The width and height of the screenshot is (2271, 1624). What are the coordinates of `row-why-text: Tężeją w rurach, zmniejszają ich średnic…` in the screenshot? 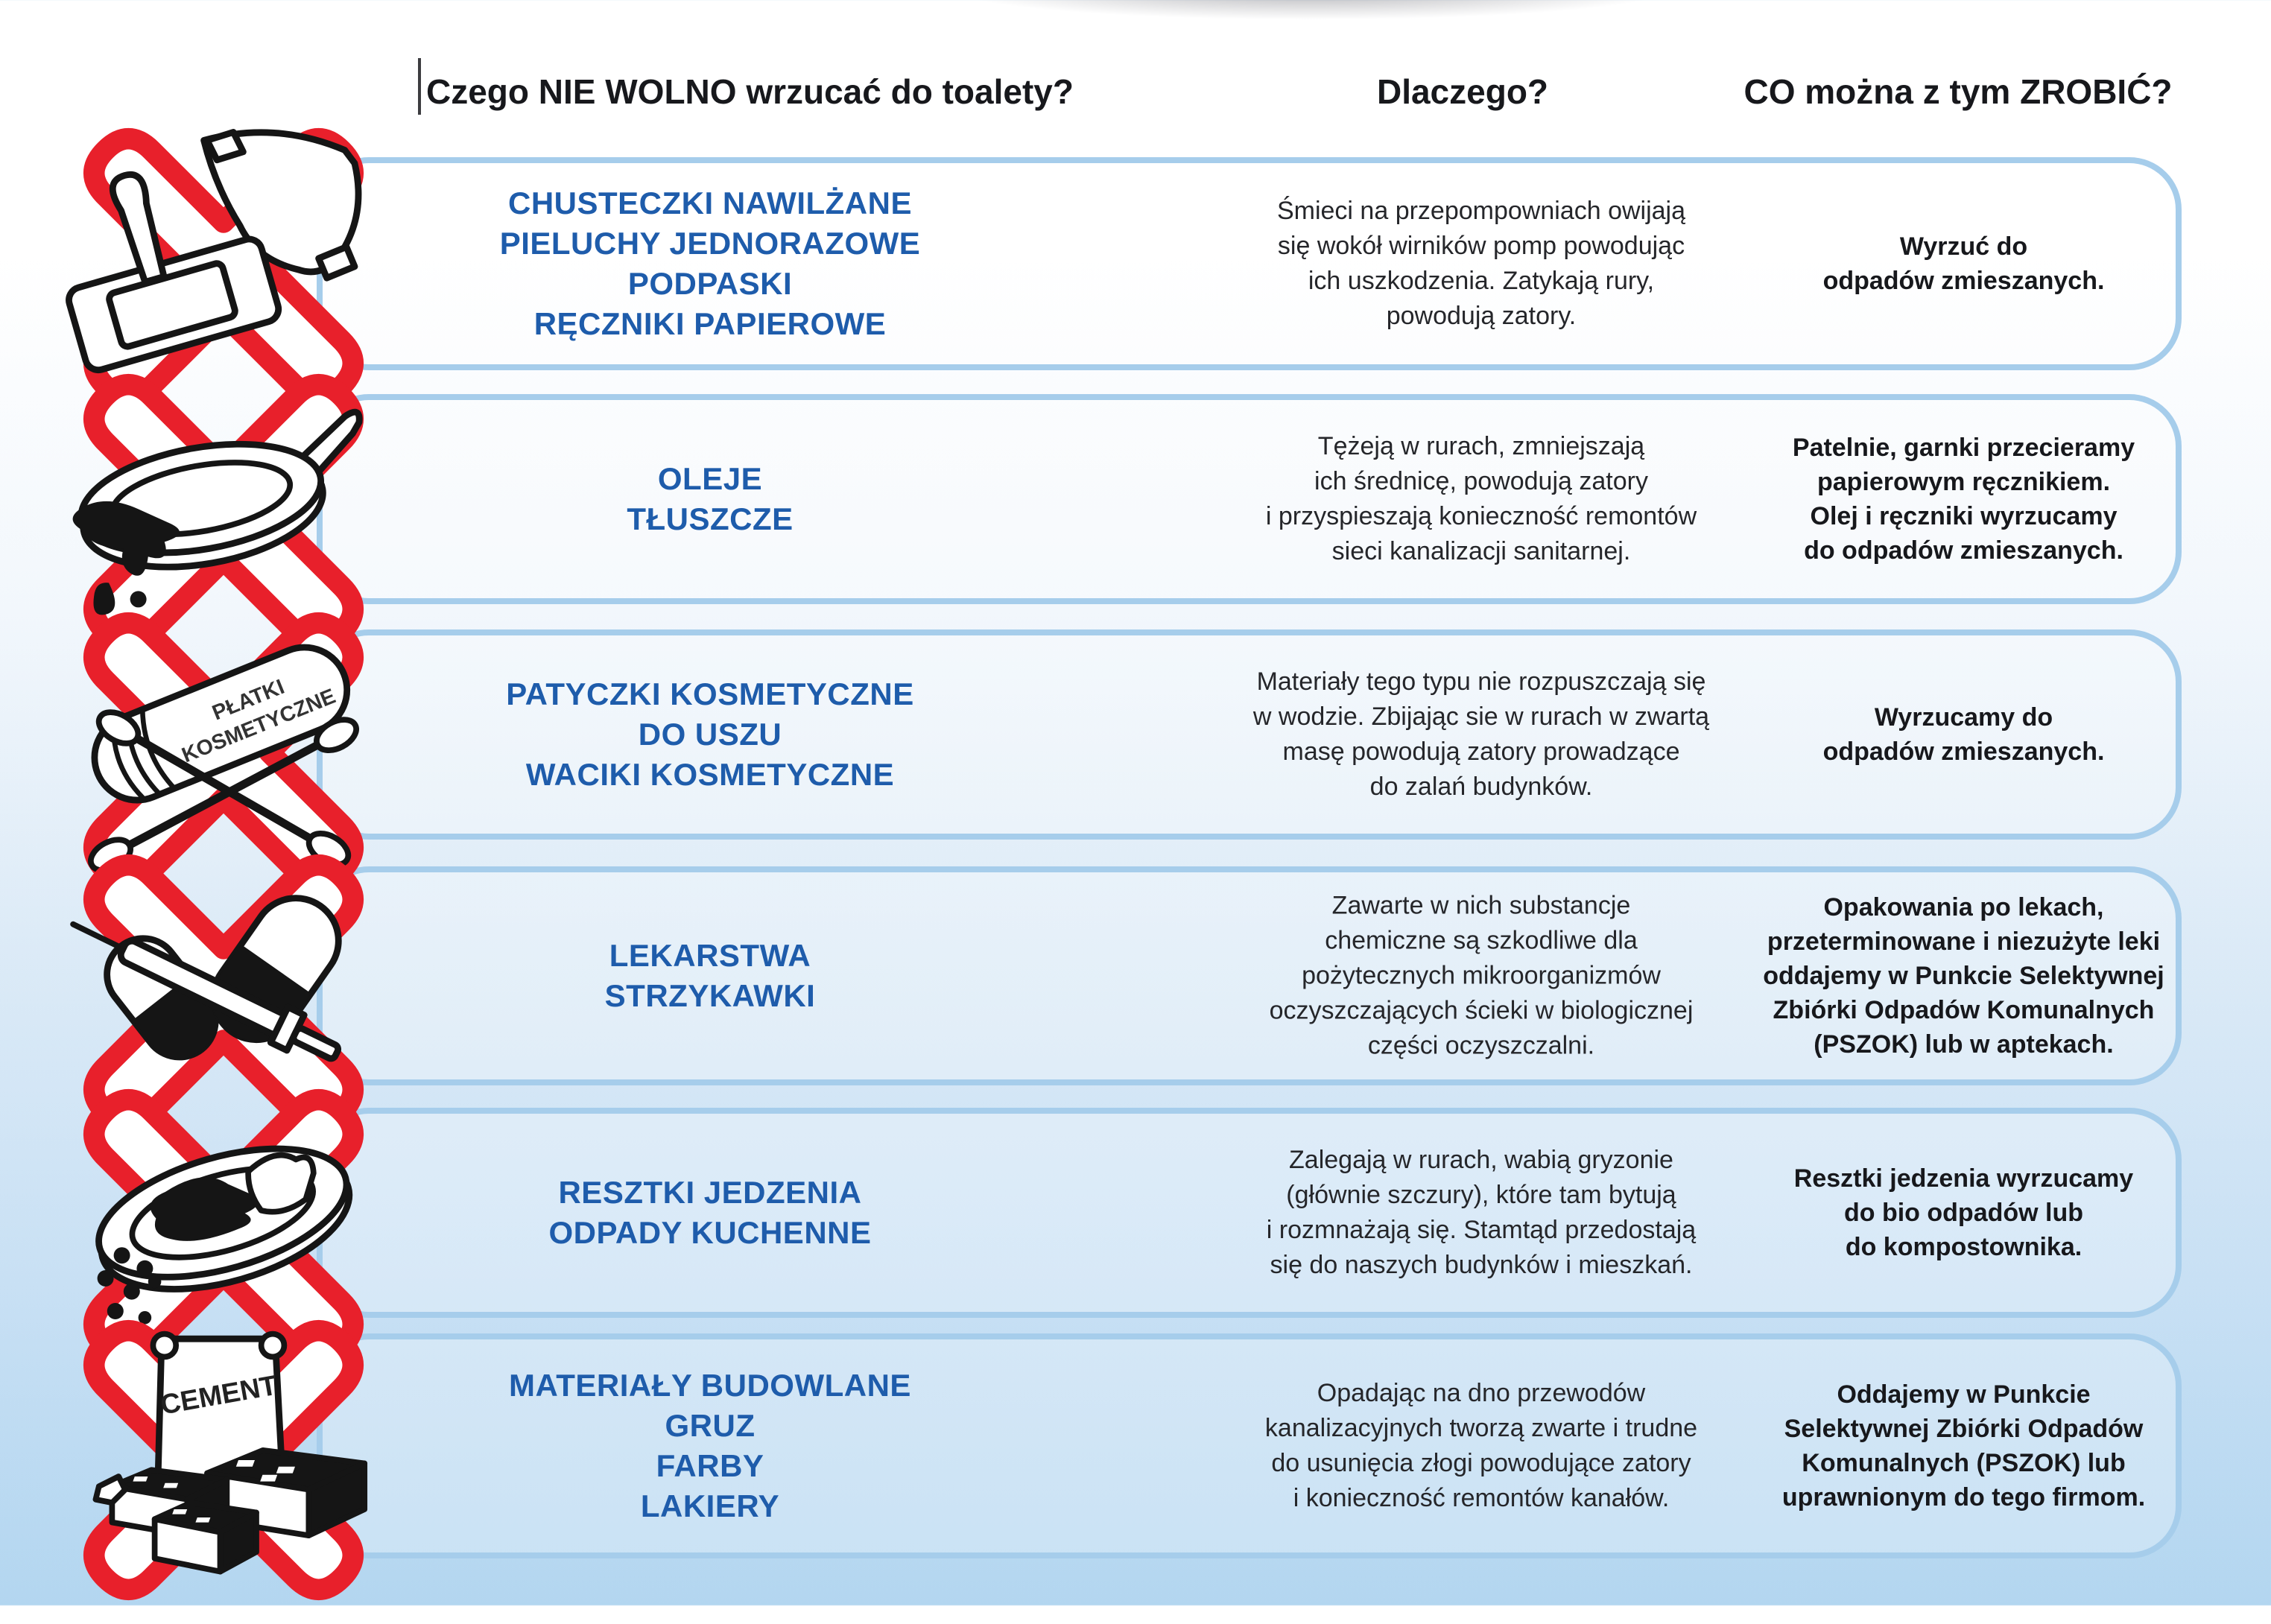 It's located at (1481, 499).